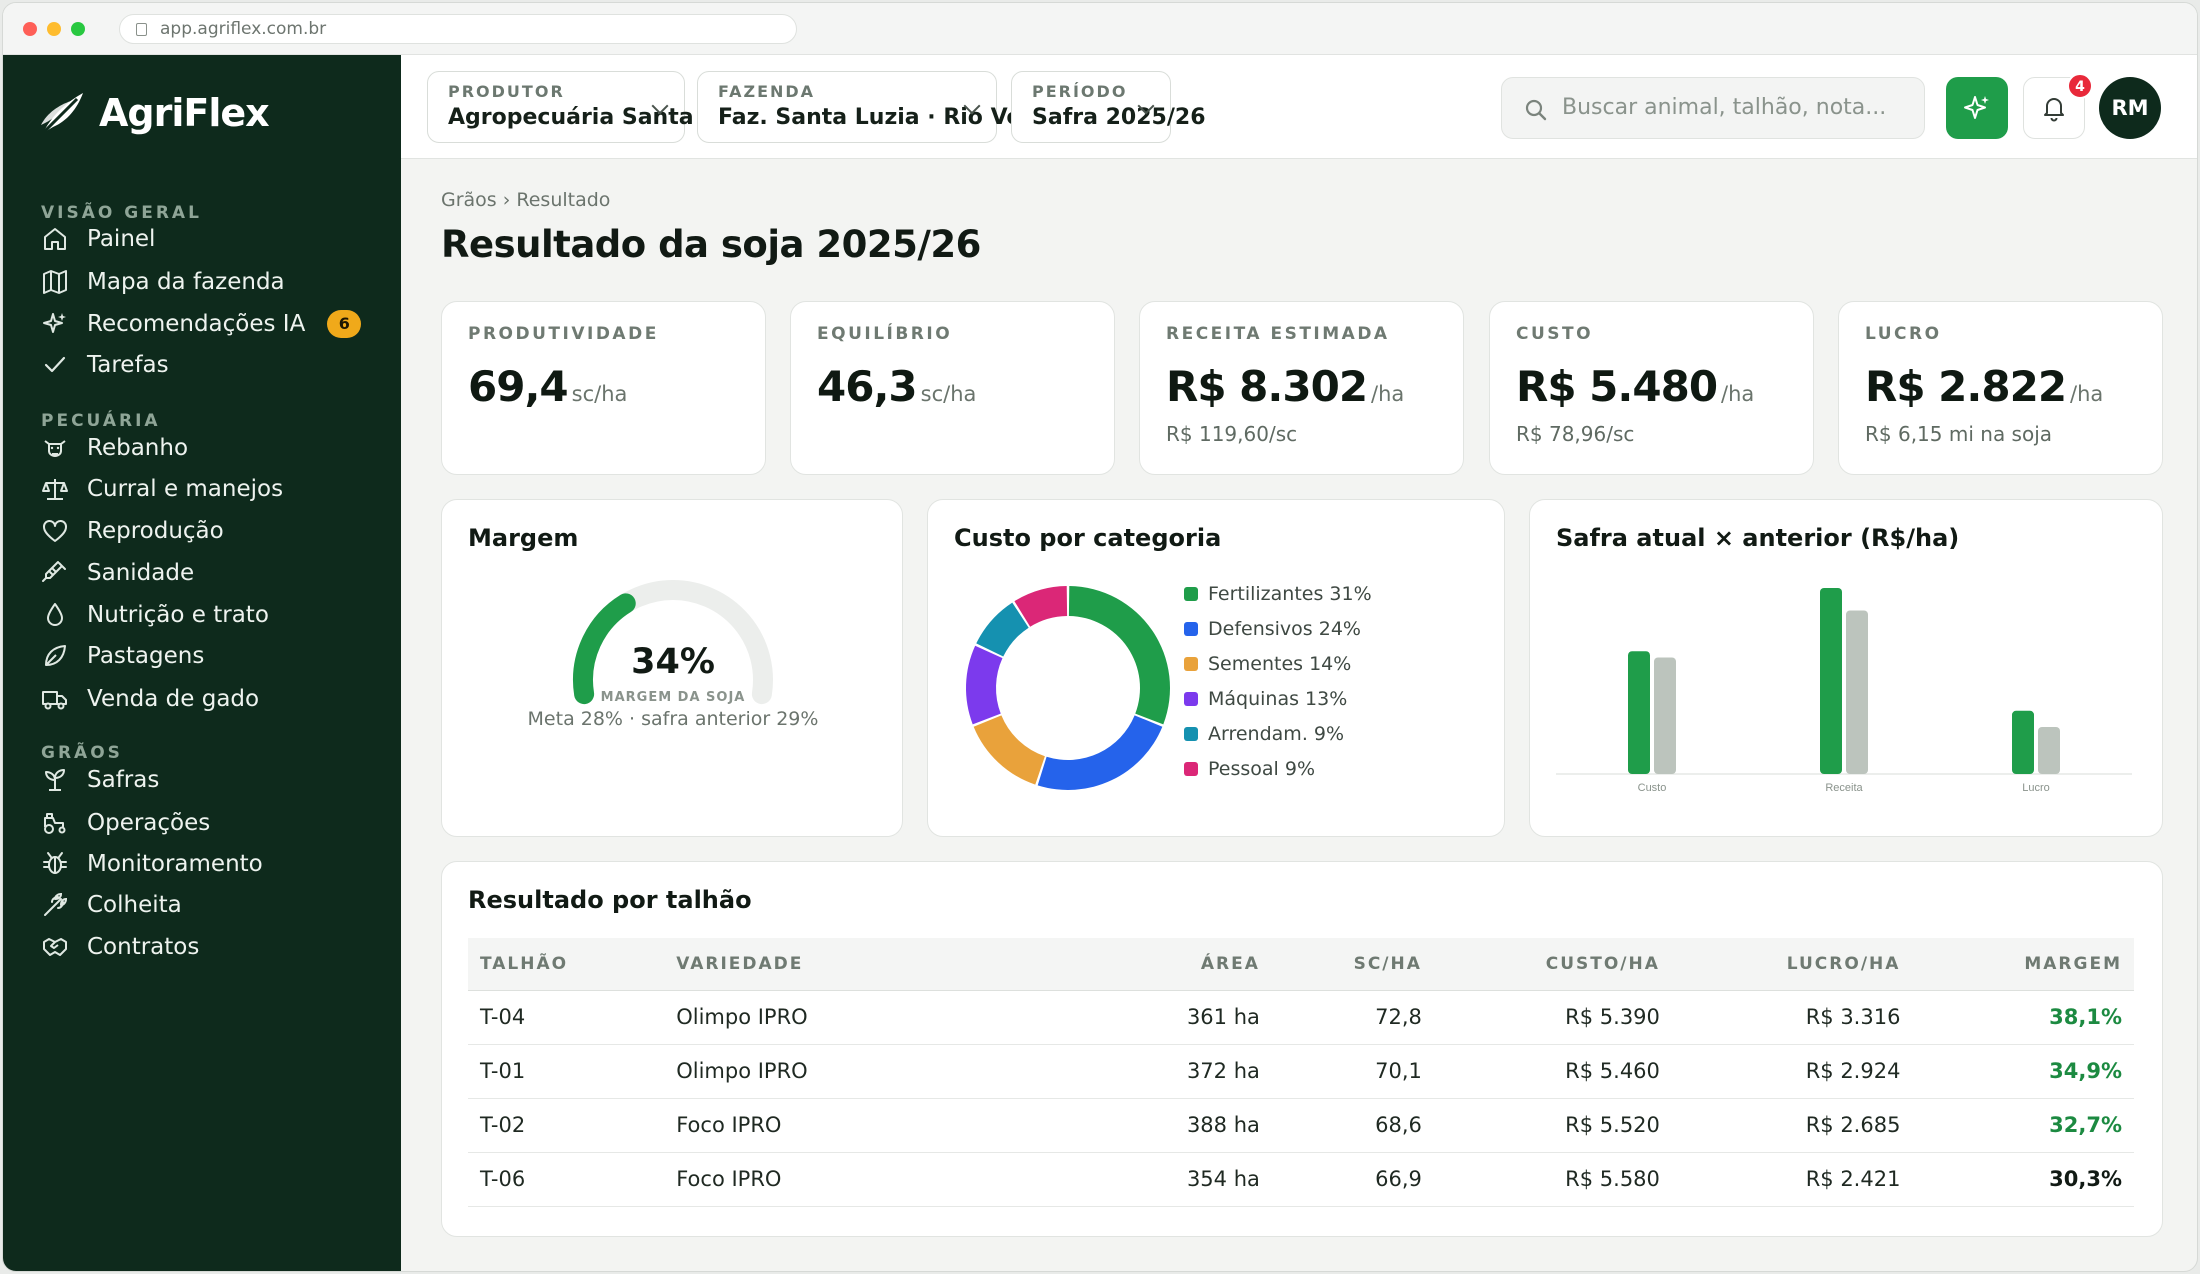  I want to click on sidebar-item: Mapa da fazenda, so click(206, 282).